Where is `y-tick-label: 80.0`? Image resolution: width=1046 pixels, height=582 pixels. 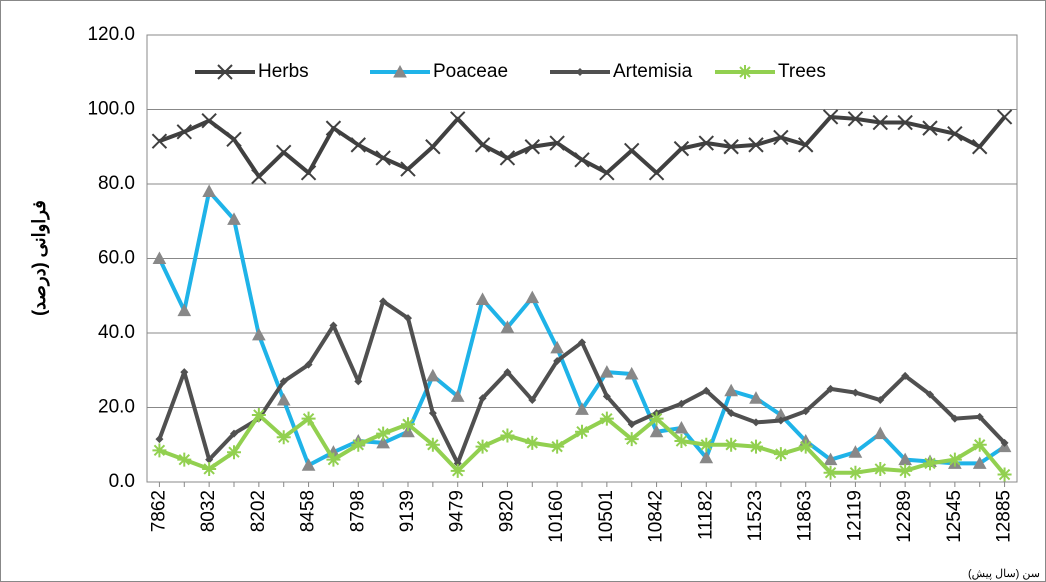
y-tick-label: 80.0 is located at coordinates (116, 183).